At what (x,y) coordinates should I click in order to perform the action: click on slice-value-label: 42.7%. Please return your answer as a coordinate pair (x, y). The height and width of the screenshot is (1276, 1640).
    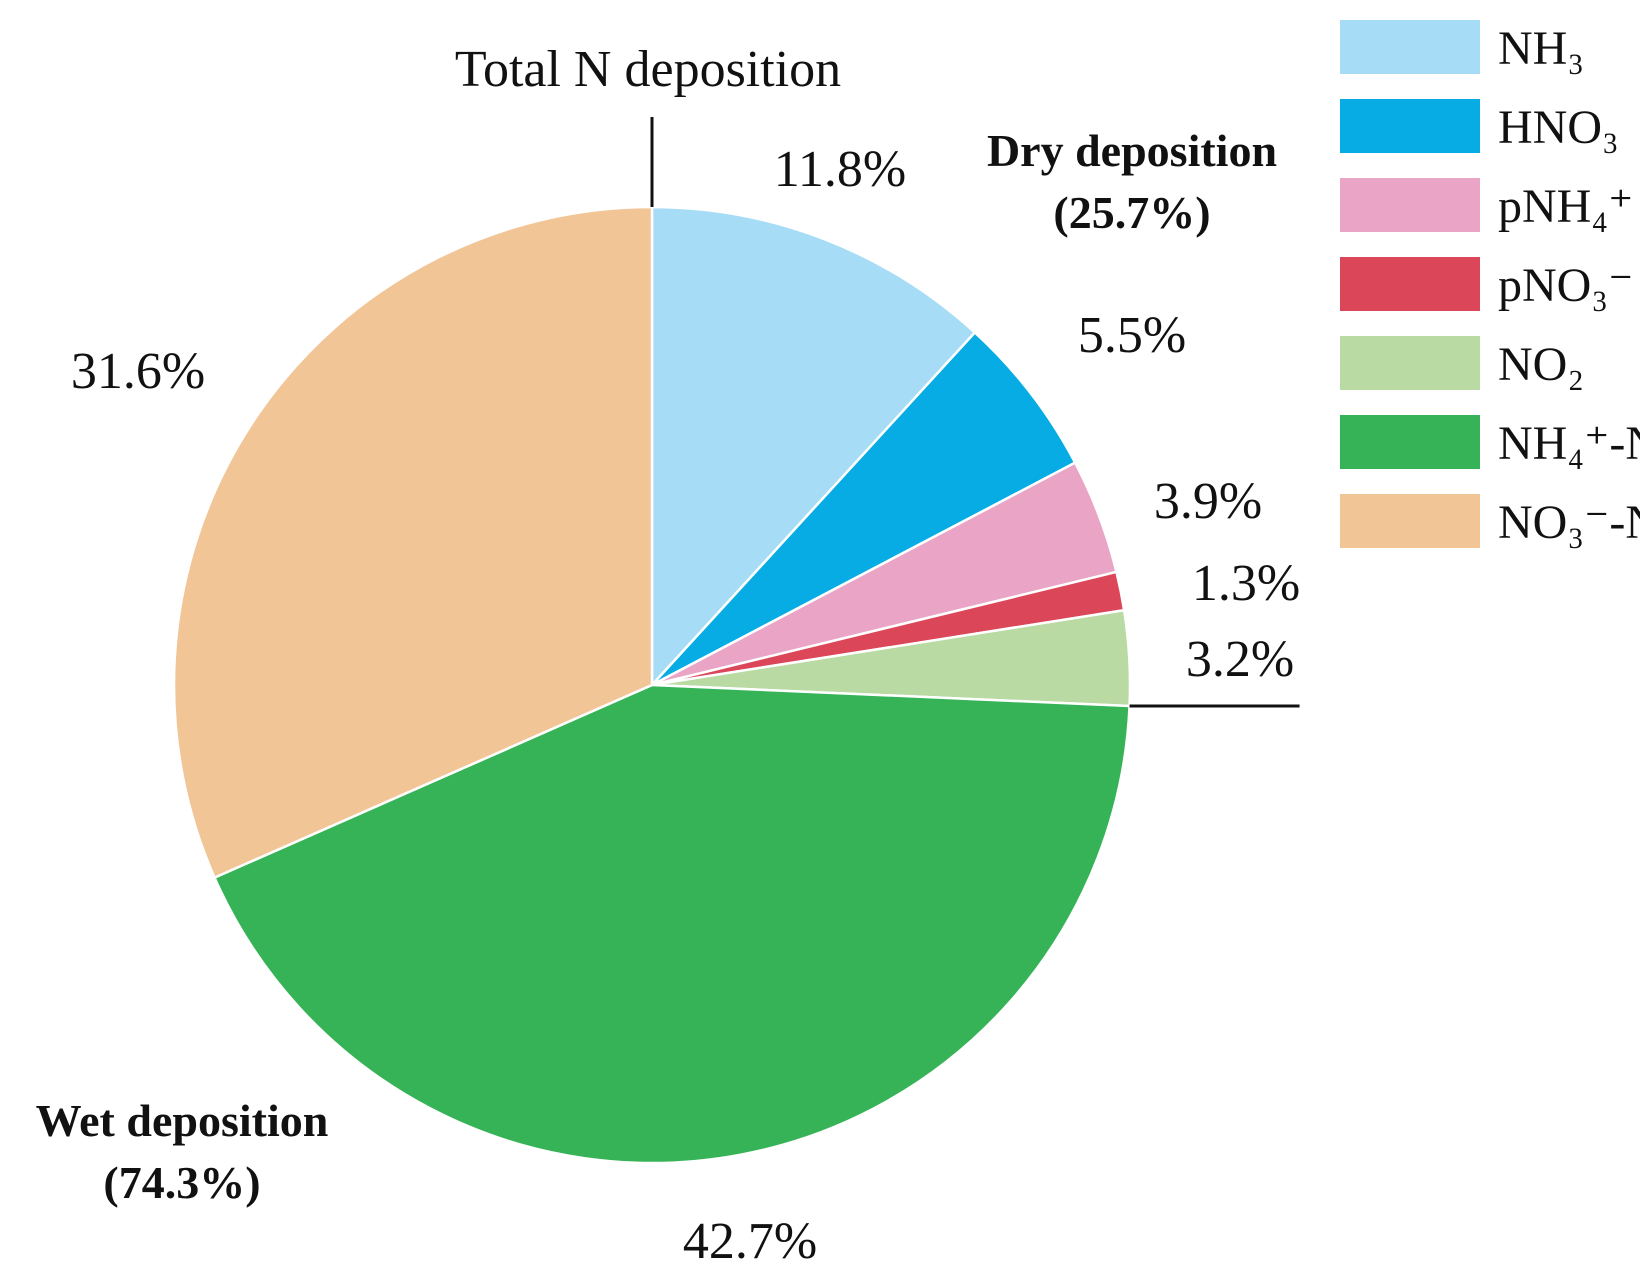
    Looking at the image, I should click on (750, 1241).